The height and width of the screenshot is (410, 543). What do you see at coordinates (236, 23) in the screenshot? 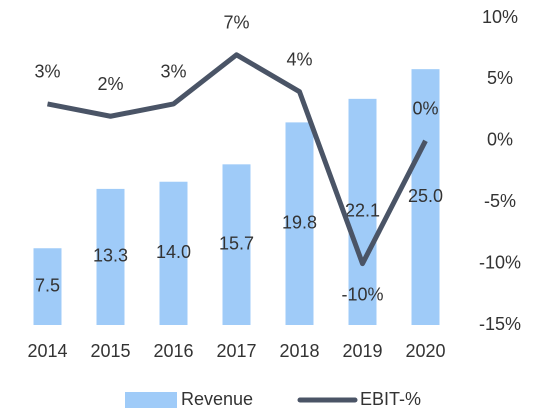
I see `line-label: 7%` at bounding box center [236, 23].